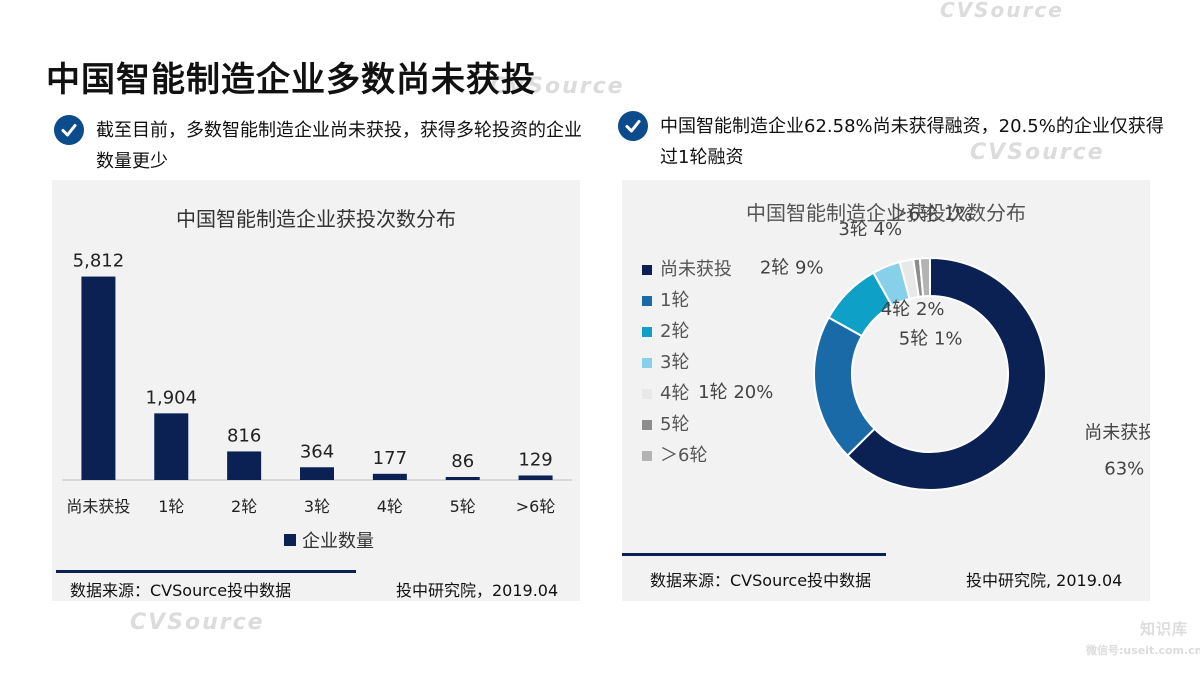 The width and height of the screenshot is (1200, 675). I want to click on corner-watermark-name: 知识库, so click(1164, 629).